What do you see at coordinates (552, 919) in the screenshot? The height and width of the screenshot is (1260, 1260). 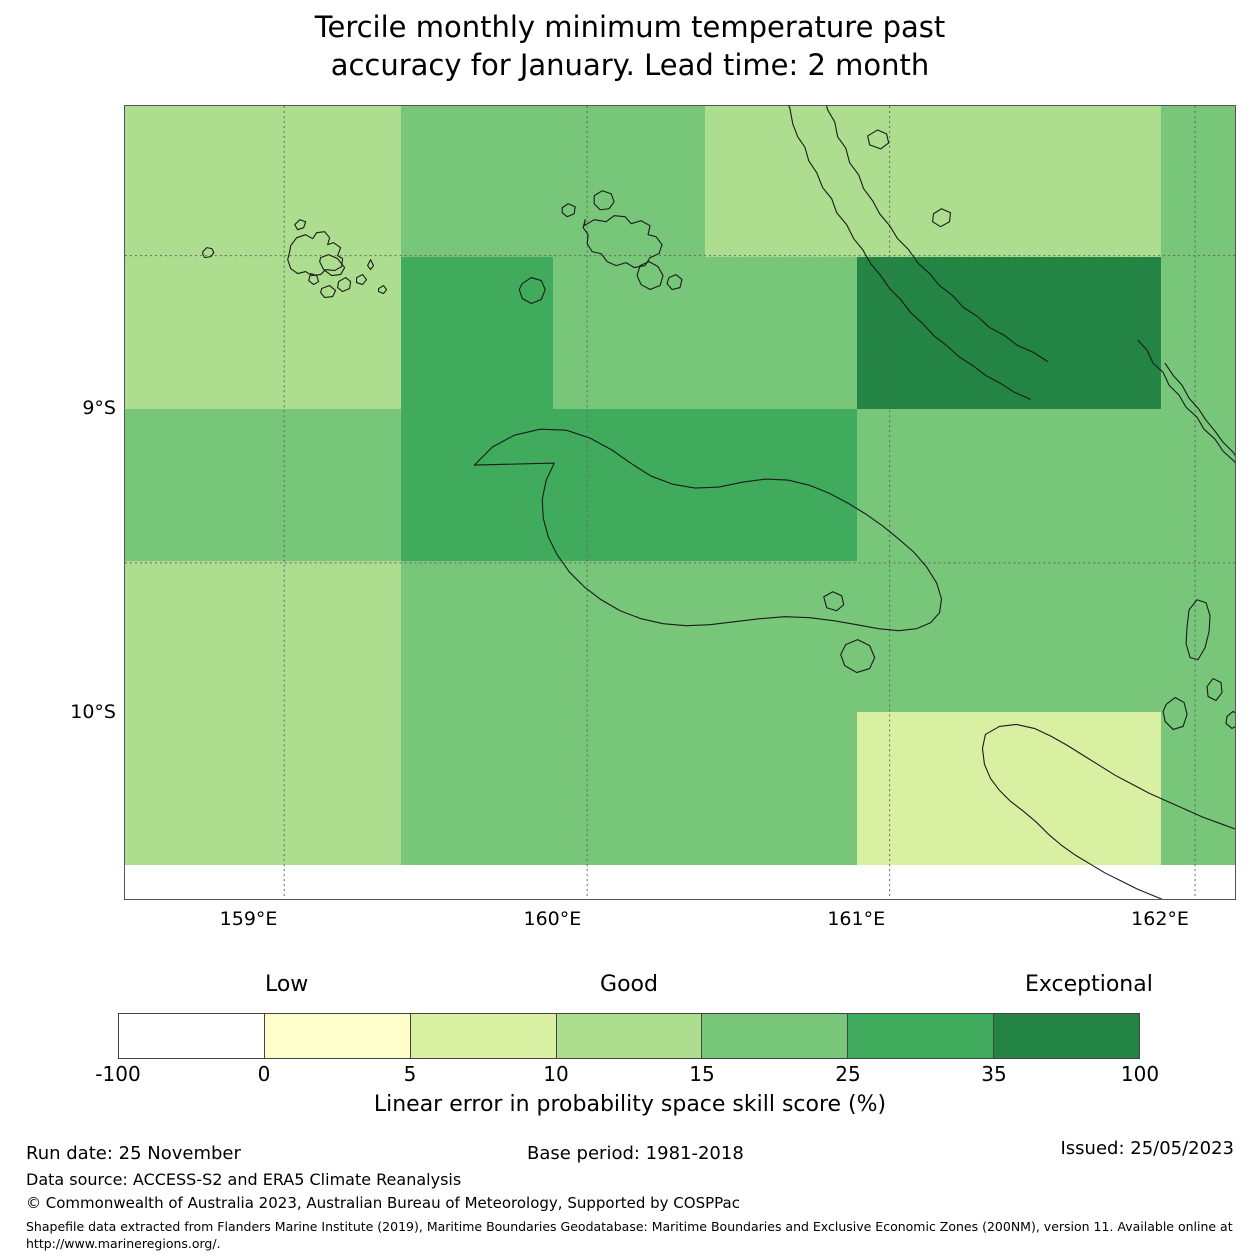 I see `x-tick-label: 160°E` at bounding box center [552, 919].